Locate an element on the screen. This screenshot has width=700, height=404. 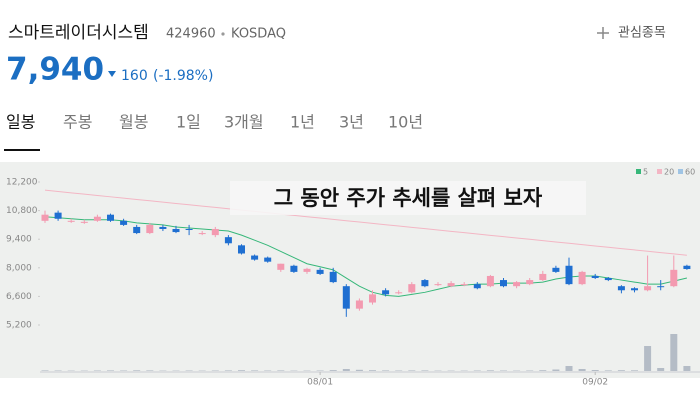
x-tick-label: 09/02 is located at coordinates (595, 383).